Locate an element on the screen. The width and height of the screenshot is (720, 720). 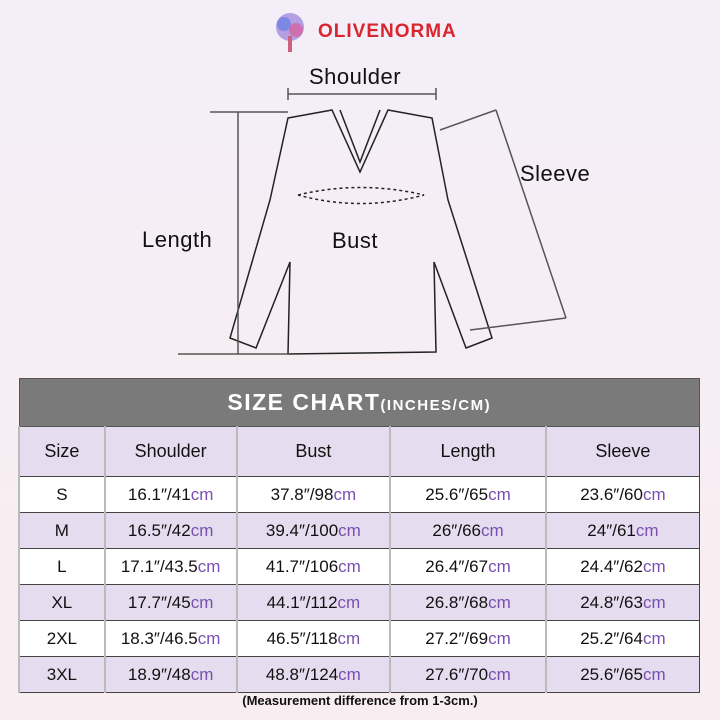
header-length: Length is located at coordinates (468, 451).